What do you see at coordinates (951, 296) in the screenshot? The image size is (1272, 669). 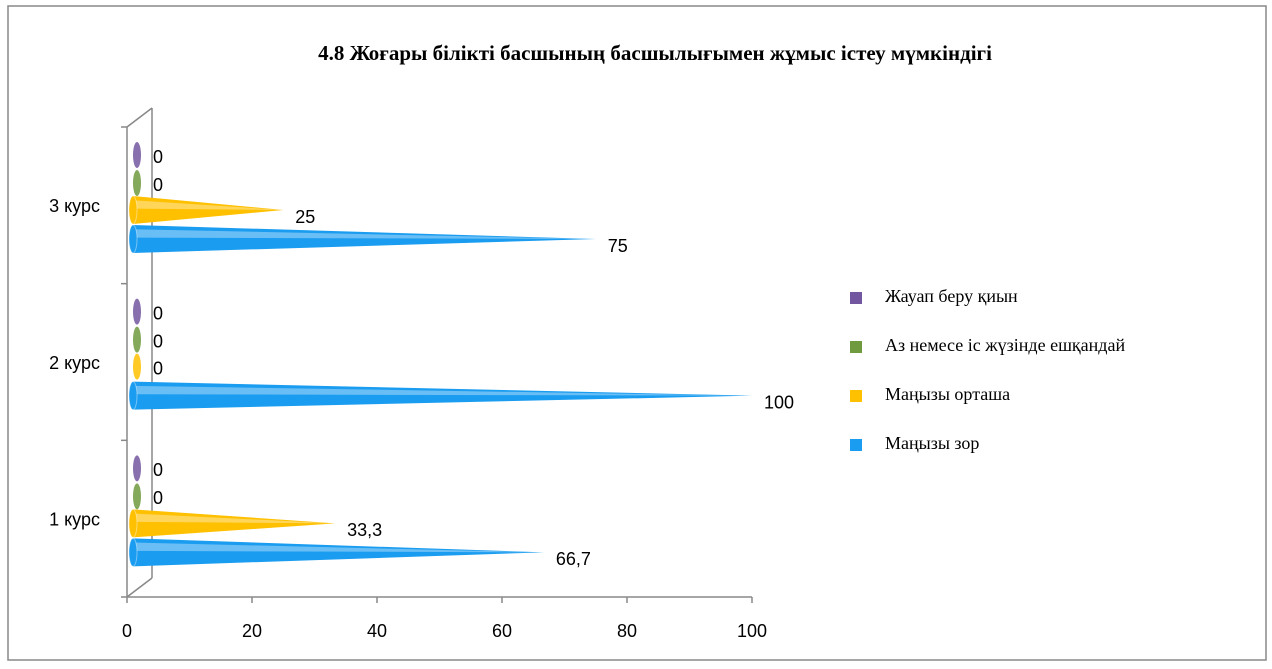 I see `legend-label: Жауап беру қиын` at bounding box center [951, 296].